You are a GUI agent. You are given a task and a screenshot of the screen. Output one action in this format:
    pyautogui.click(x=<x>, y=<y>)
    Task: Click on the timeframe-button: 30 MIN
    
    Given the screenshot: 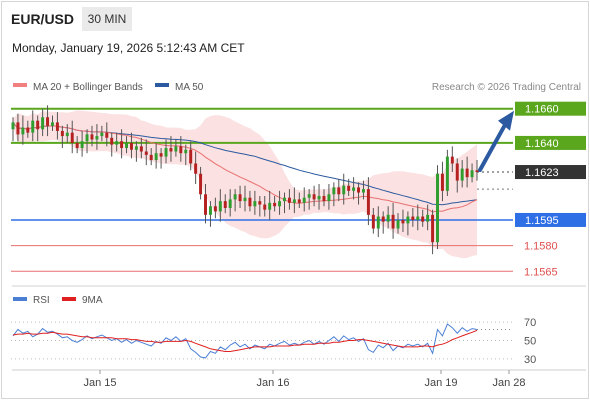 What is the action you would take?
    pyautogui.click(x=107, y=19)
    